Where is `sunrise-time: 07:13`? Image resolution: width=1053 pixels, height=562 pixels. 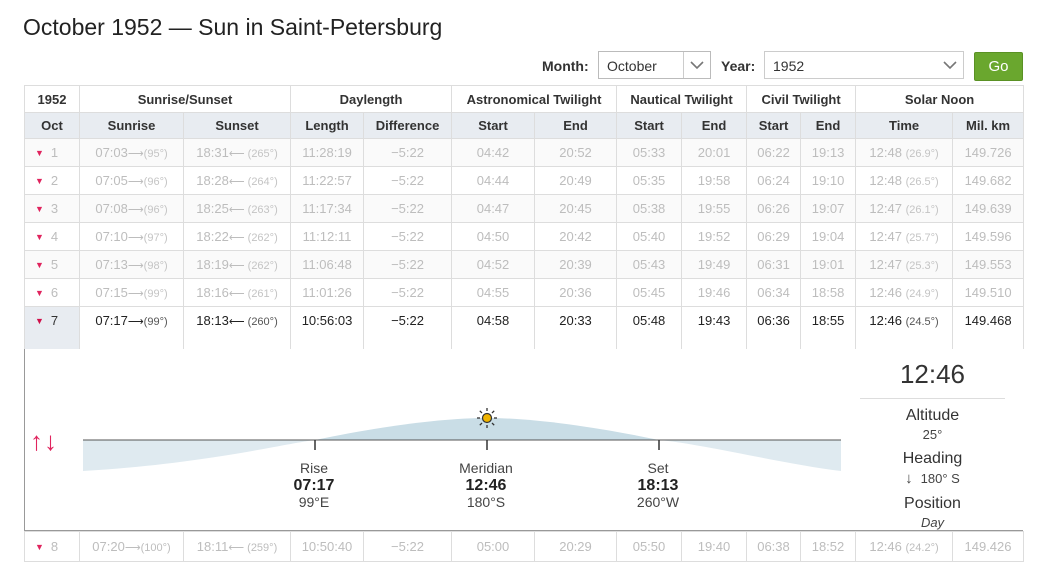 sunrise-time: 07:13 is located at coordinates (111, 264).